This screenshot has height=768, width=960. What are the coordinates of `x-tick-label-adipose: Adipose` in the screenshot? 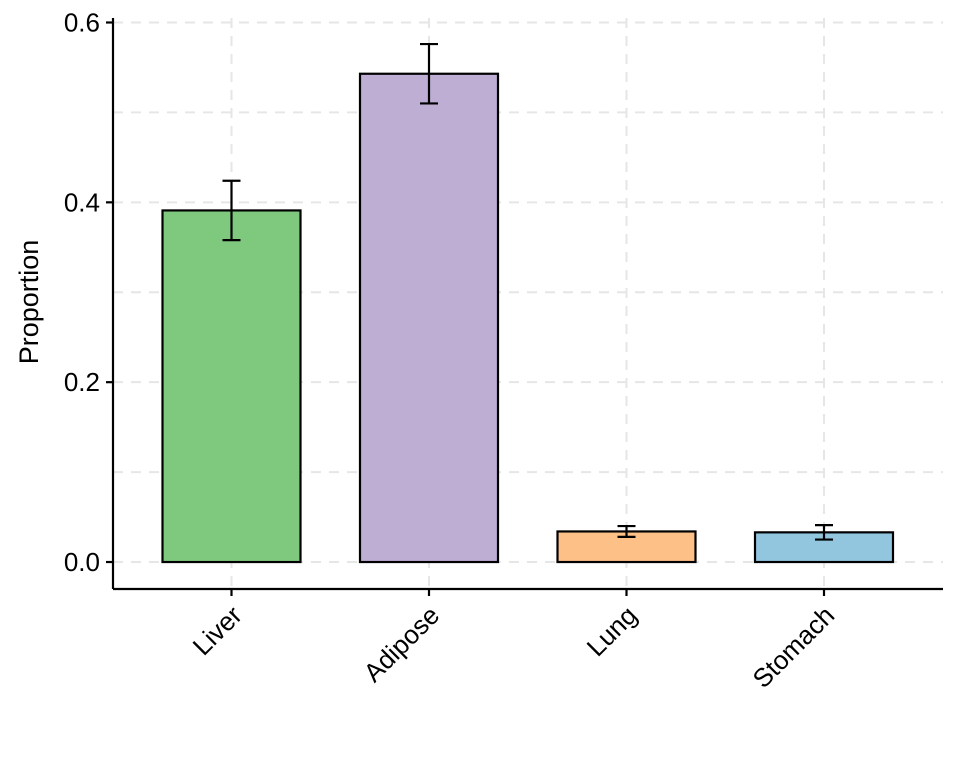 It's located at (402, 644).